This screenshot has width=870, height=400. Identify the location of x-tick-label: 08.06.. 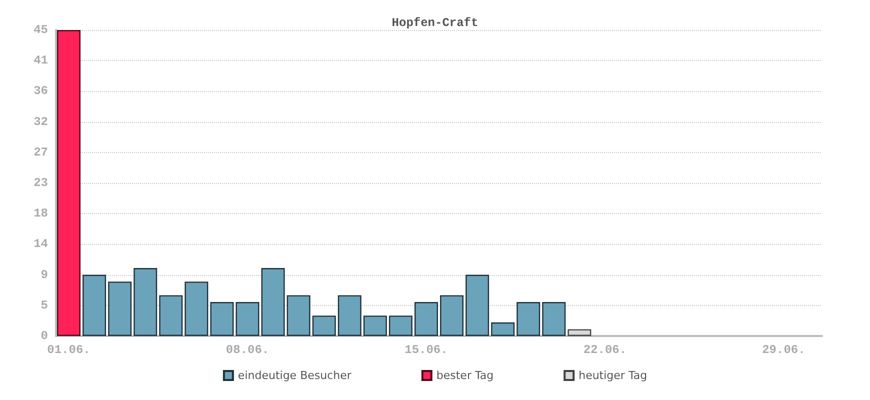
(248, 350).